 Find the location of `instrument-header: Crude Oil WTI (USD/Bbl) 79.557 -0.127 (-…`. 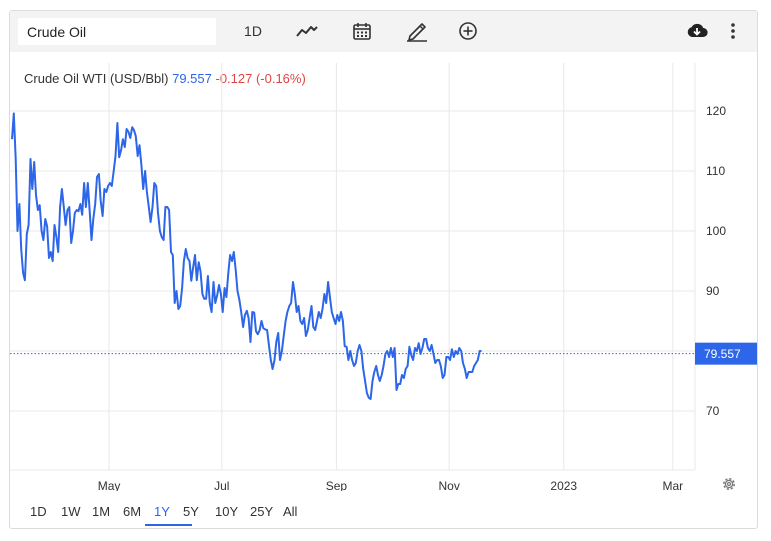

instrument-header: Crude Oil WTI (USD/Bbl) 79.557 -0.127 (-… is located at coordinates (165, 78).